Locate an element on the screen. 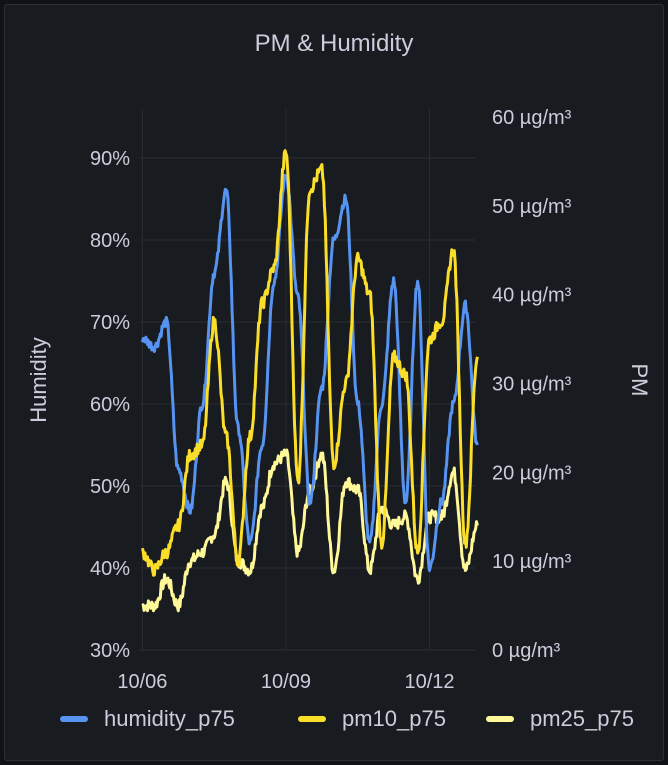 The width and height of the screenshot is (668, 765). right-axis-label: PM is located at coordinates (639, 380).